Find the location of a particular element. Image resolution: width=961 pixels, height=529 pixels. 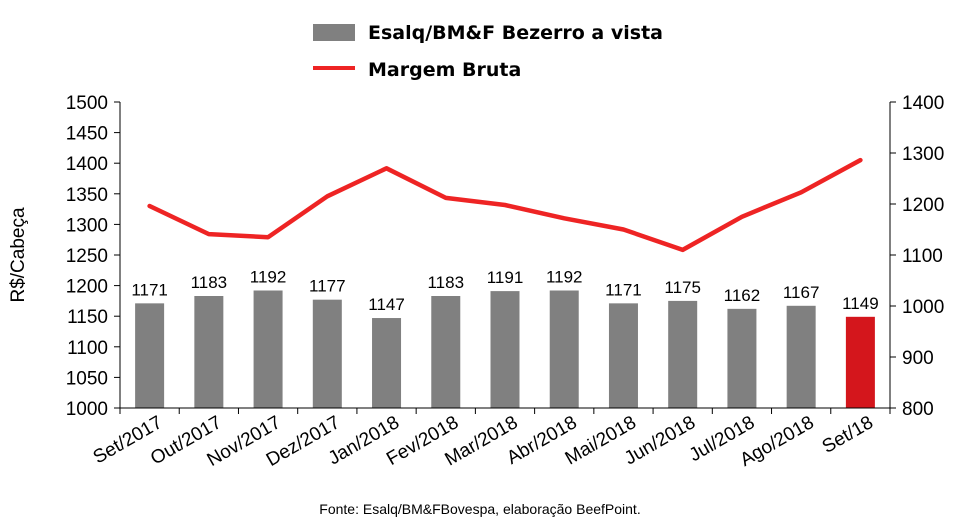

legend: Esalq/BM&F Bezerro a vista Margem Bruta is located at coordinates (488, 51).